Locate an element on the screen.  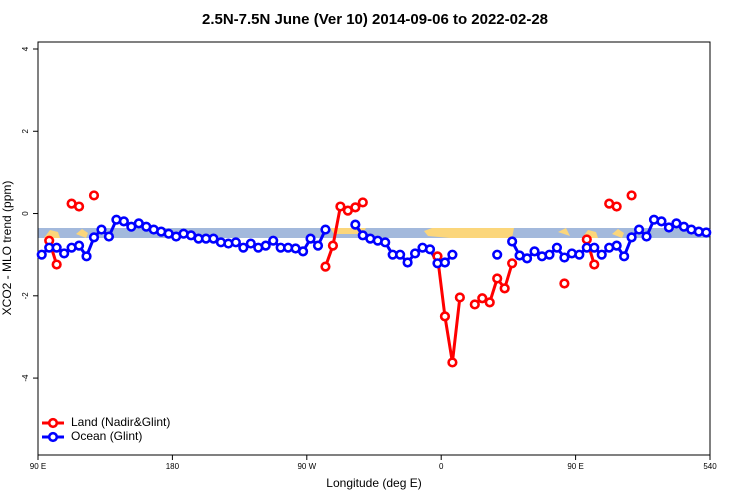
x-tick-label: 540 is located at coordinates (710, 466).